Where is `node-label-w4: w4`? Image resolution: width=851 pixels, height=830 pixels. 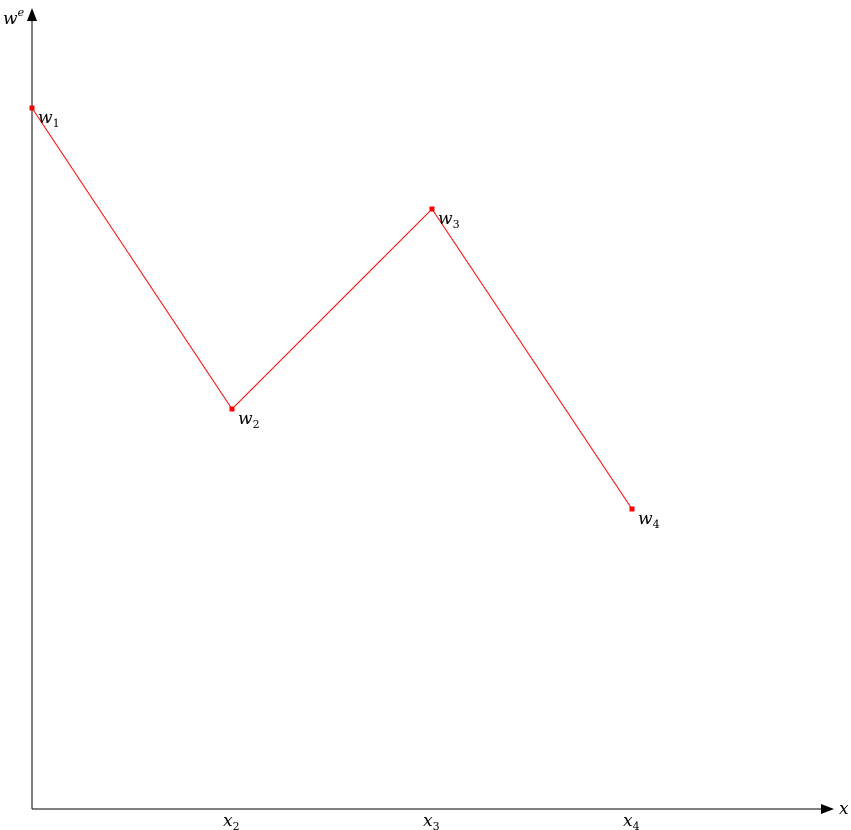
node-label-w4: w4 is located at coordinates (649, 520).